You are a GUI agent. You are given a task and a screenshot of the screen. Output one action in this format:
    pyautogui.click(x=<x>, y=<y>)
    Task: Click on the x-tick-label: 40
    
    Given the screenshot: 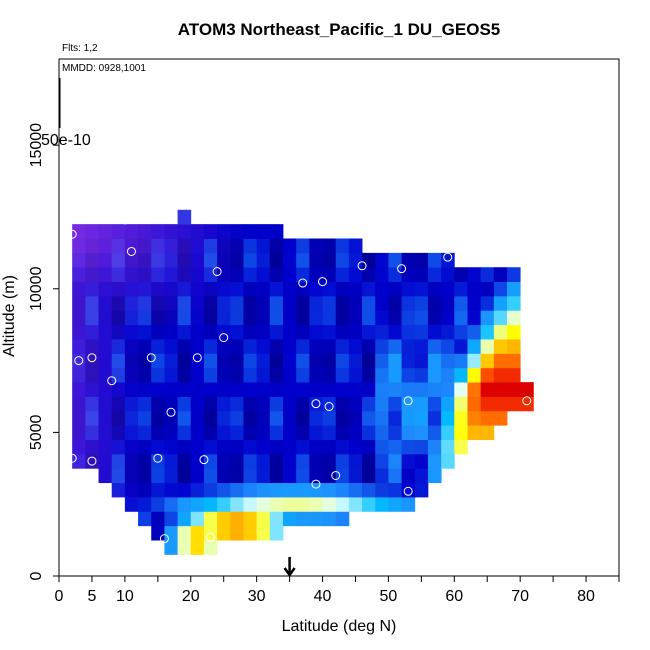 What is the action you would take?
    pyautogui.click(x=323, y=596)
    